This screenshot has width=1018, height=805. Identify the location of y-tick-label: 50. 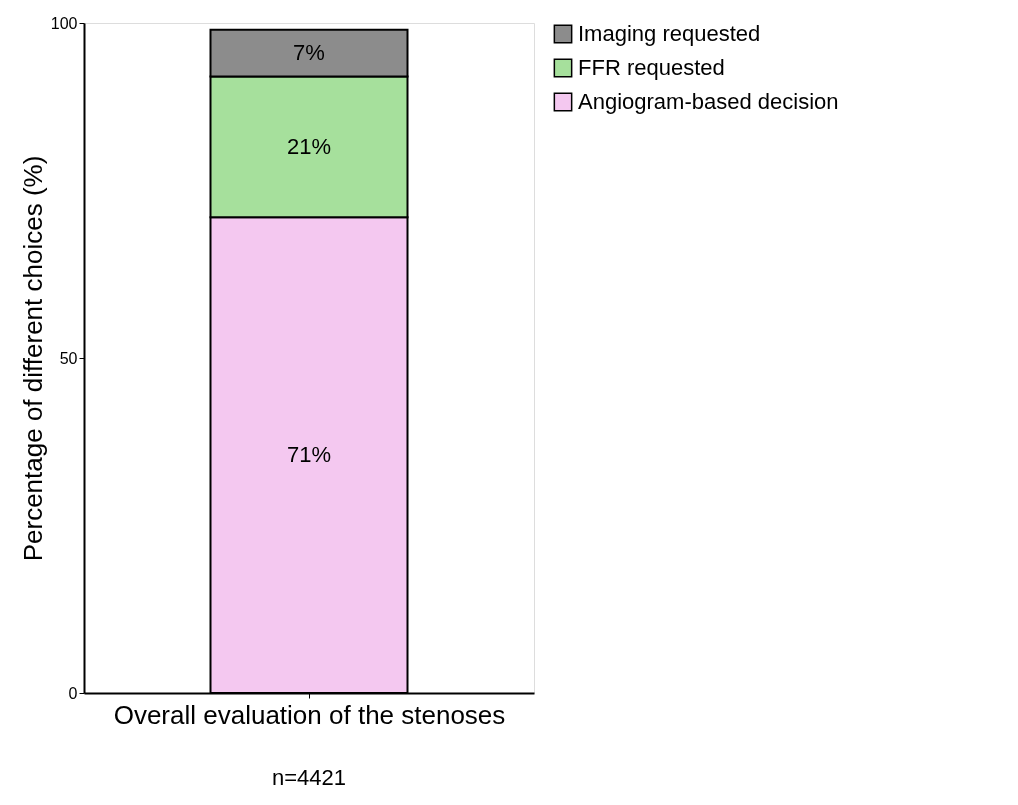
(68, 358).